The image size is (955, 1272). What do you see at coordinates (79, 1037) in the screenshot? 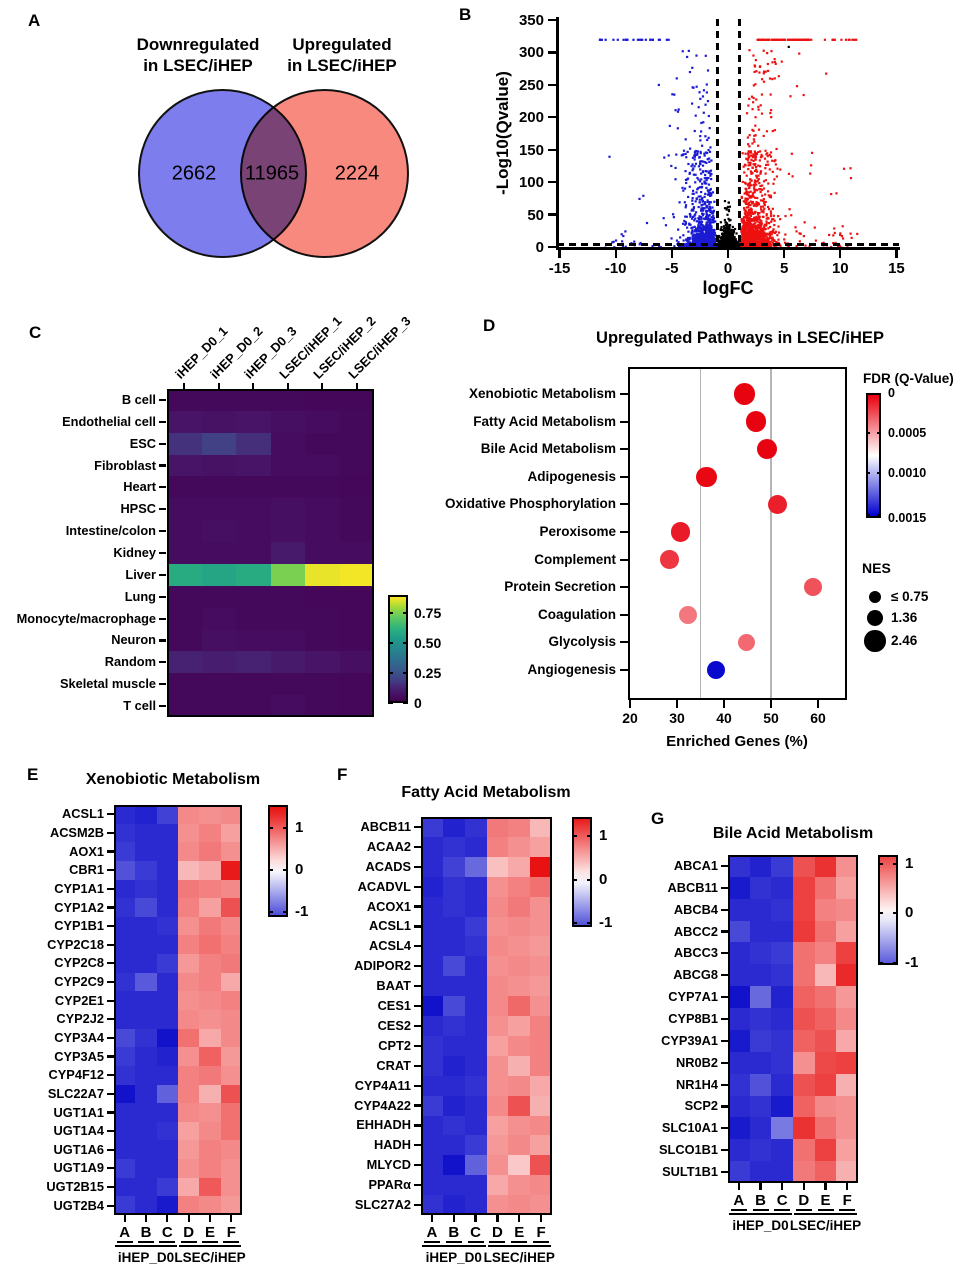
I see `gene-label: CYP3A4` at bounding box center [79, 1037].